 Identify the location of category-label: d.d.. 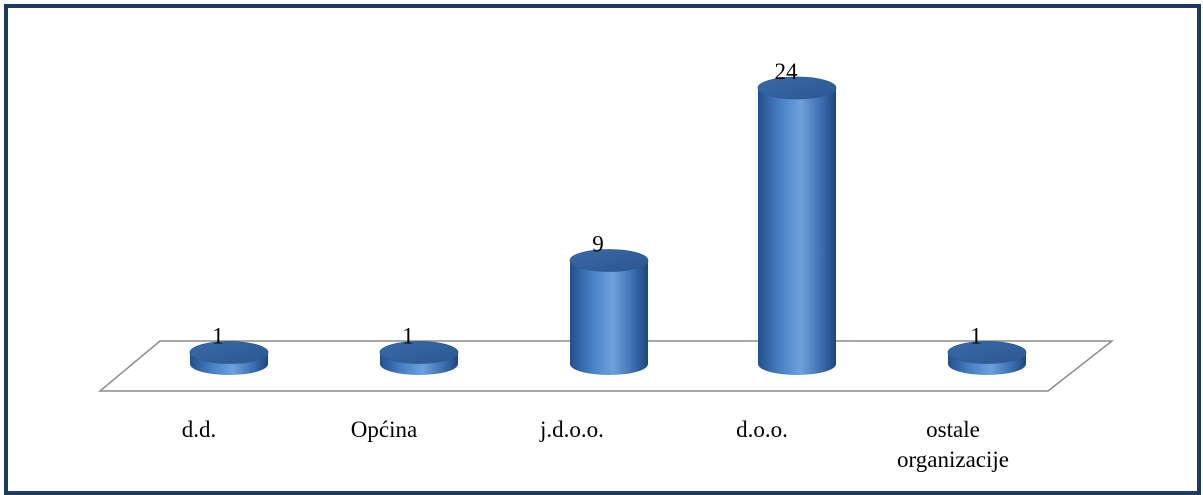
(199, 429).